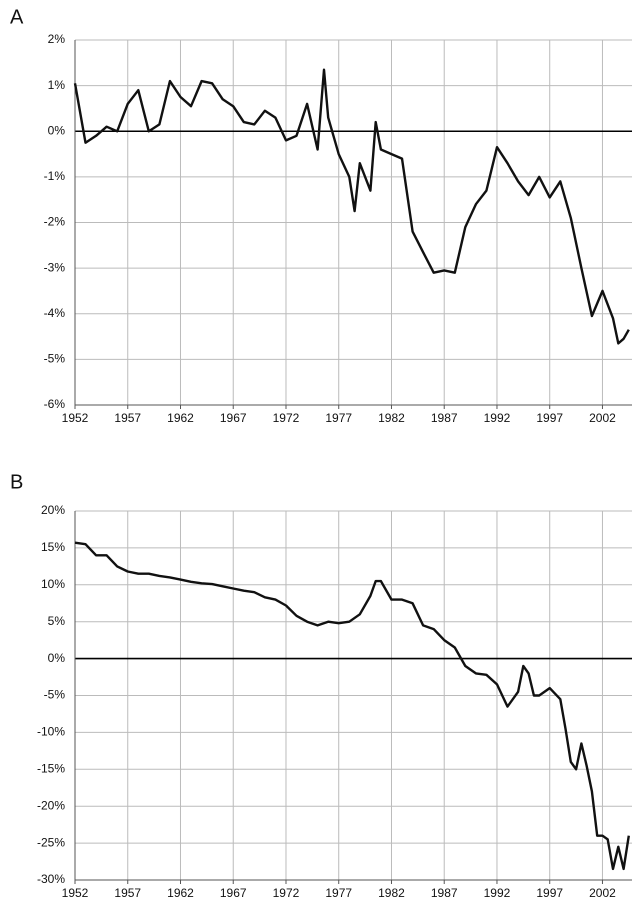 This screenshot has height=911, width=634. I want to click on y-tick-label: -6%, so click(55, 404).